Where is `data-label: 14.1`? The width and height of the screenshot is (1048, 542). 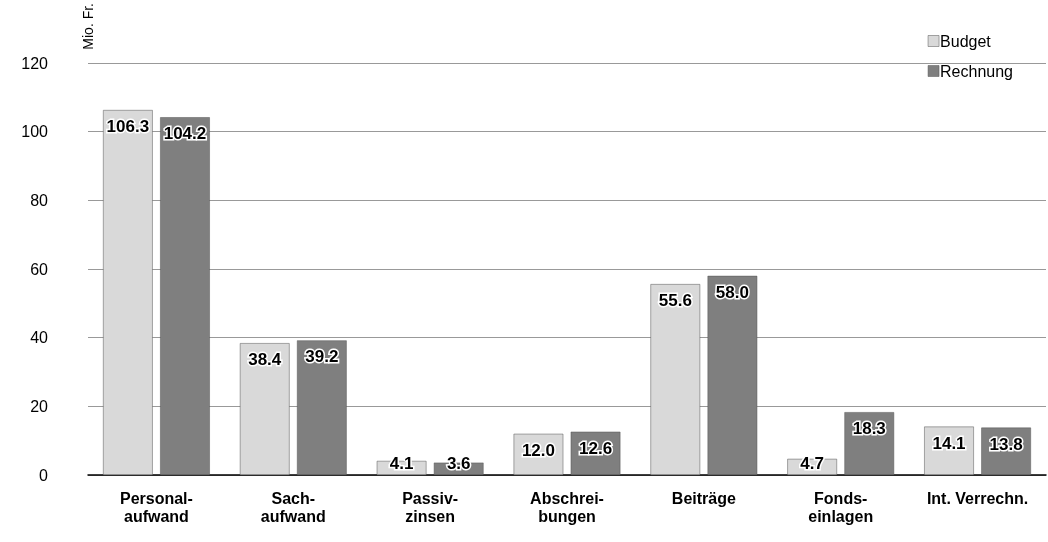
data-label: 14.1 is located at coordinates (949, 443).